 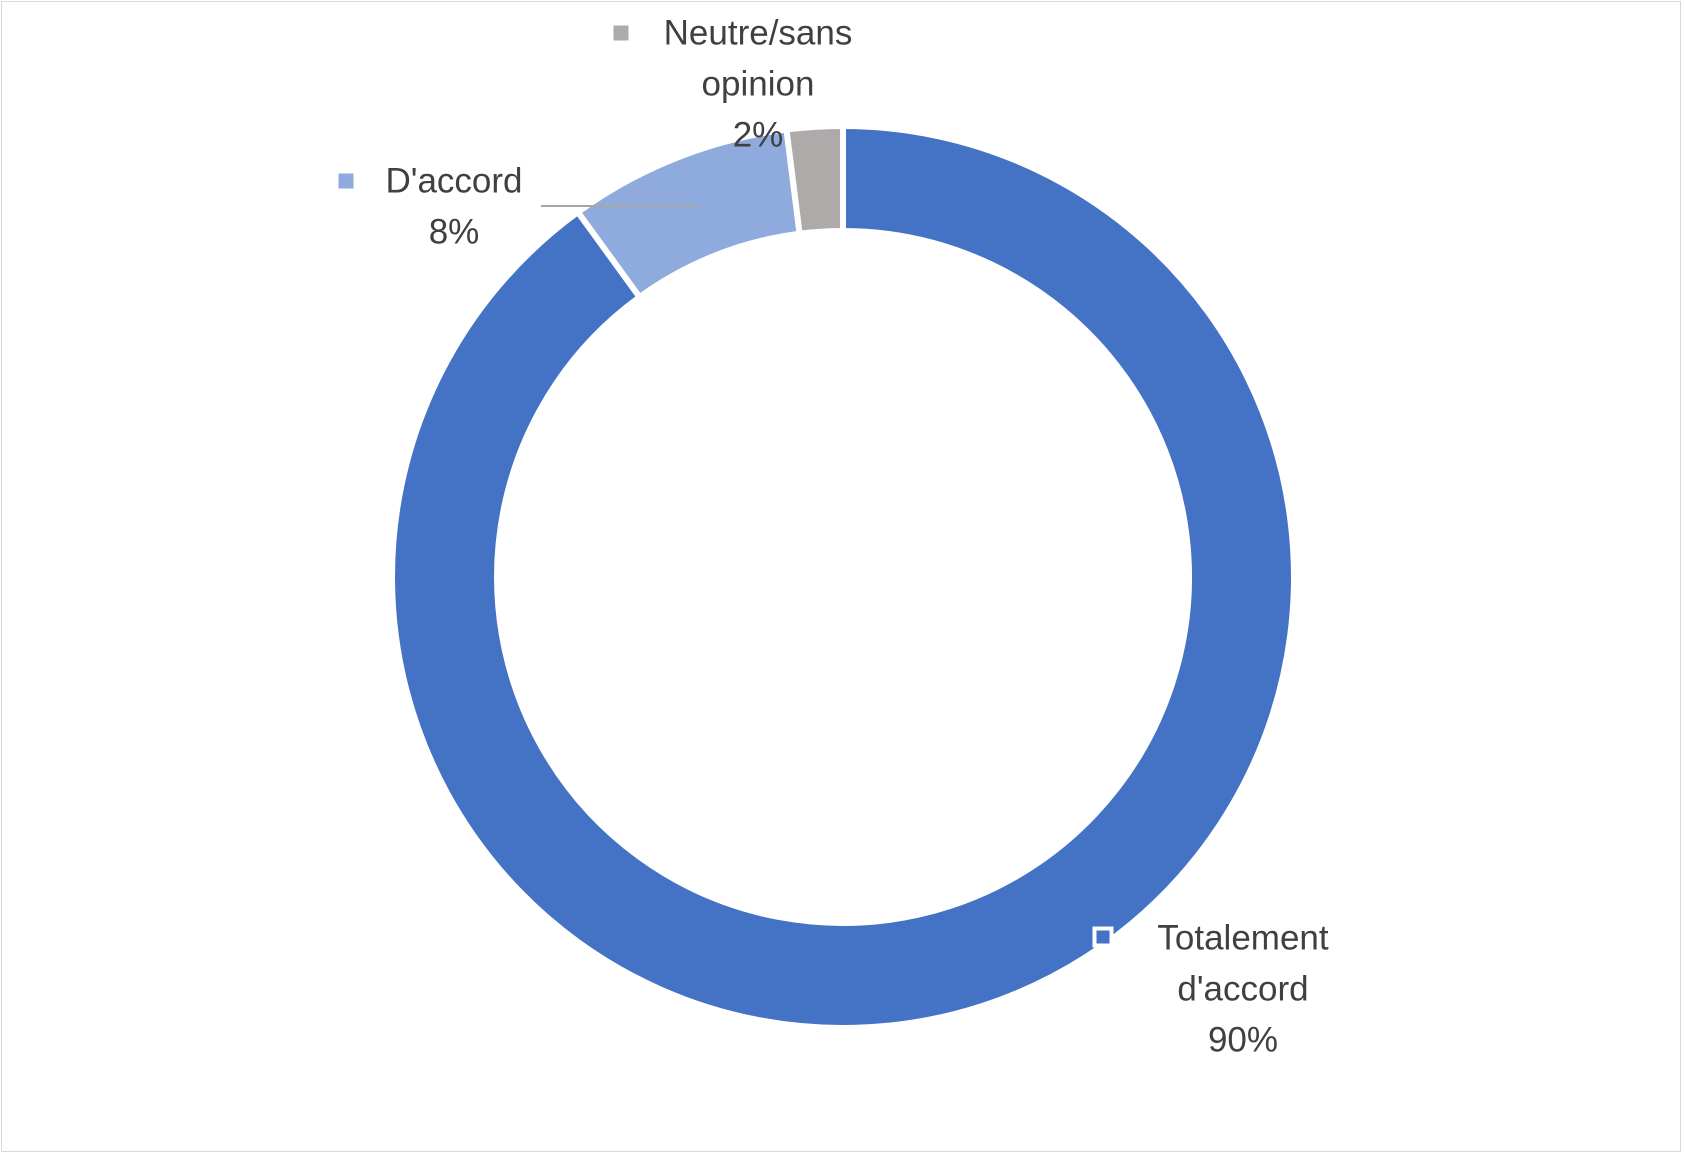 What do you see at coordinates (758, 83) in the screenshot?
I see `category-label-neutre-sans-opinion: opinion` at bounding box center [758, 83].